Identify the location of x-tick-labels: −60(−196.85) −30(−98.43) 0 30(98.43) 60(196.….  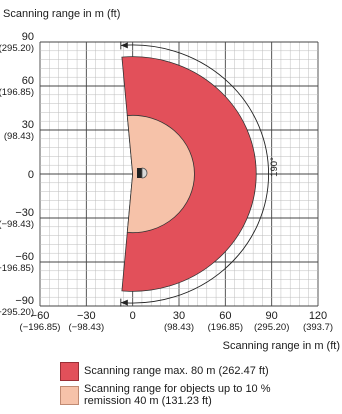
(177, 321).